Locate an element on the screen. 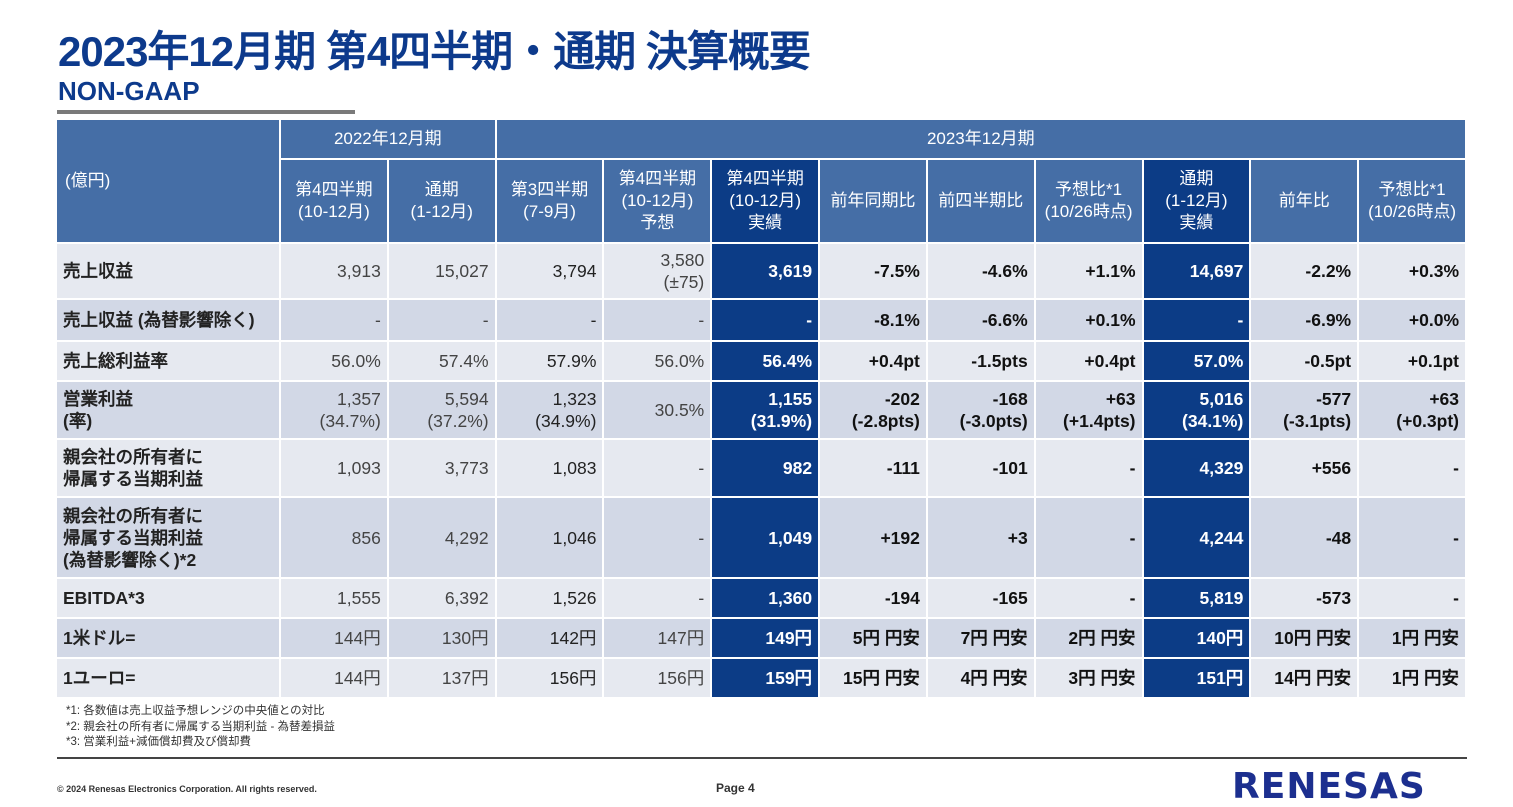 The height and width of the screenshot is (807, 1513). table-cell: 3円 円安 is located at coordinates (1088, 678).